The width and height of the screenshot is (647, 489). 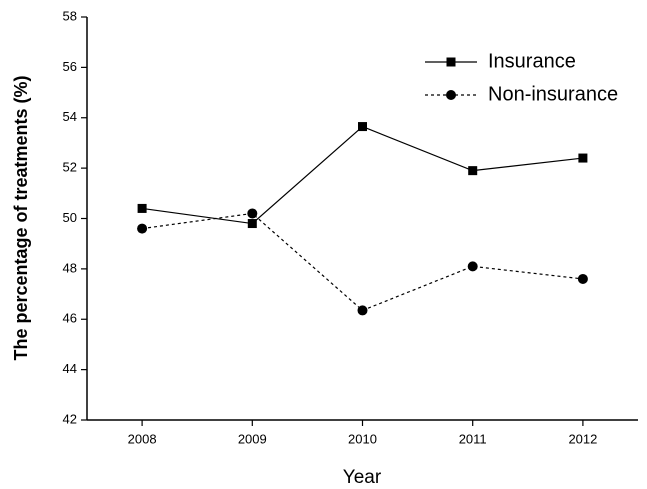 I want to click on legend-label: Insurance, so click(x=532, y=61).